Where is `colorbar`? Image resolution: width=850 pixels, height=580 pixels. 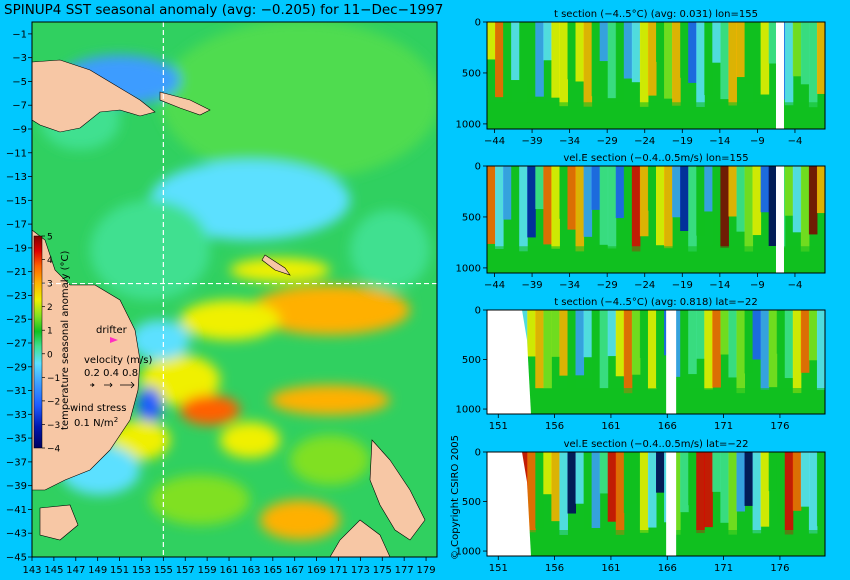 colorbar is located at coordinates (38, 342).